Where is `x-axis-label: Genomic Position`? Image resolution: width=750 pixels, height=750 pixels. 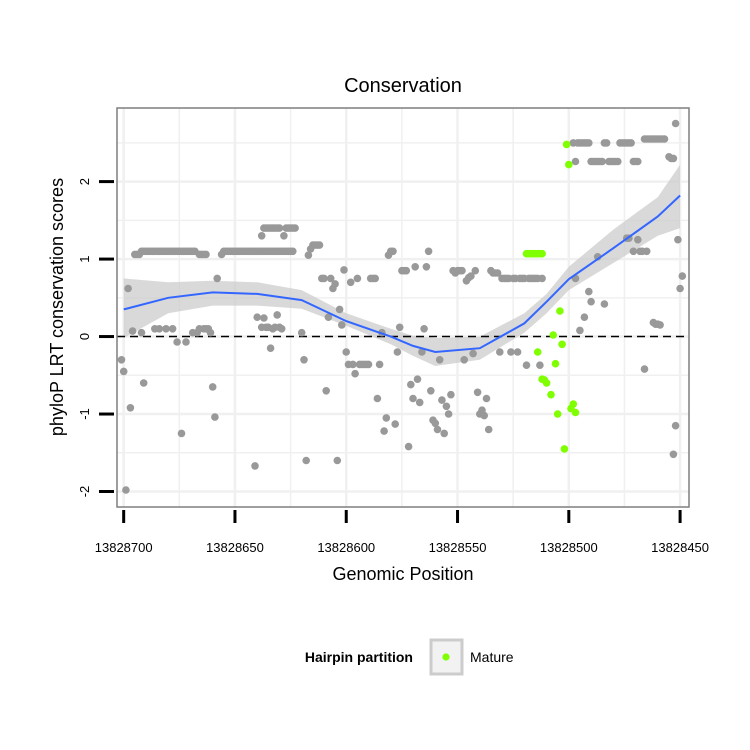 x-axis-label: Genomic Position is located at coordinates (402, 574).